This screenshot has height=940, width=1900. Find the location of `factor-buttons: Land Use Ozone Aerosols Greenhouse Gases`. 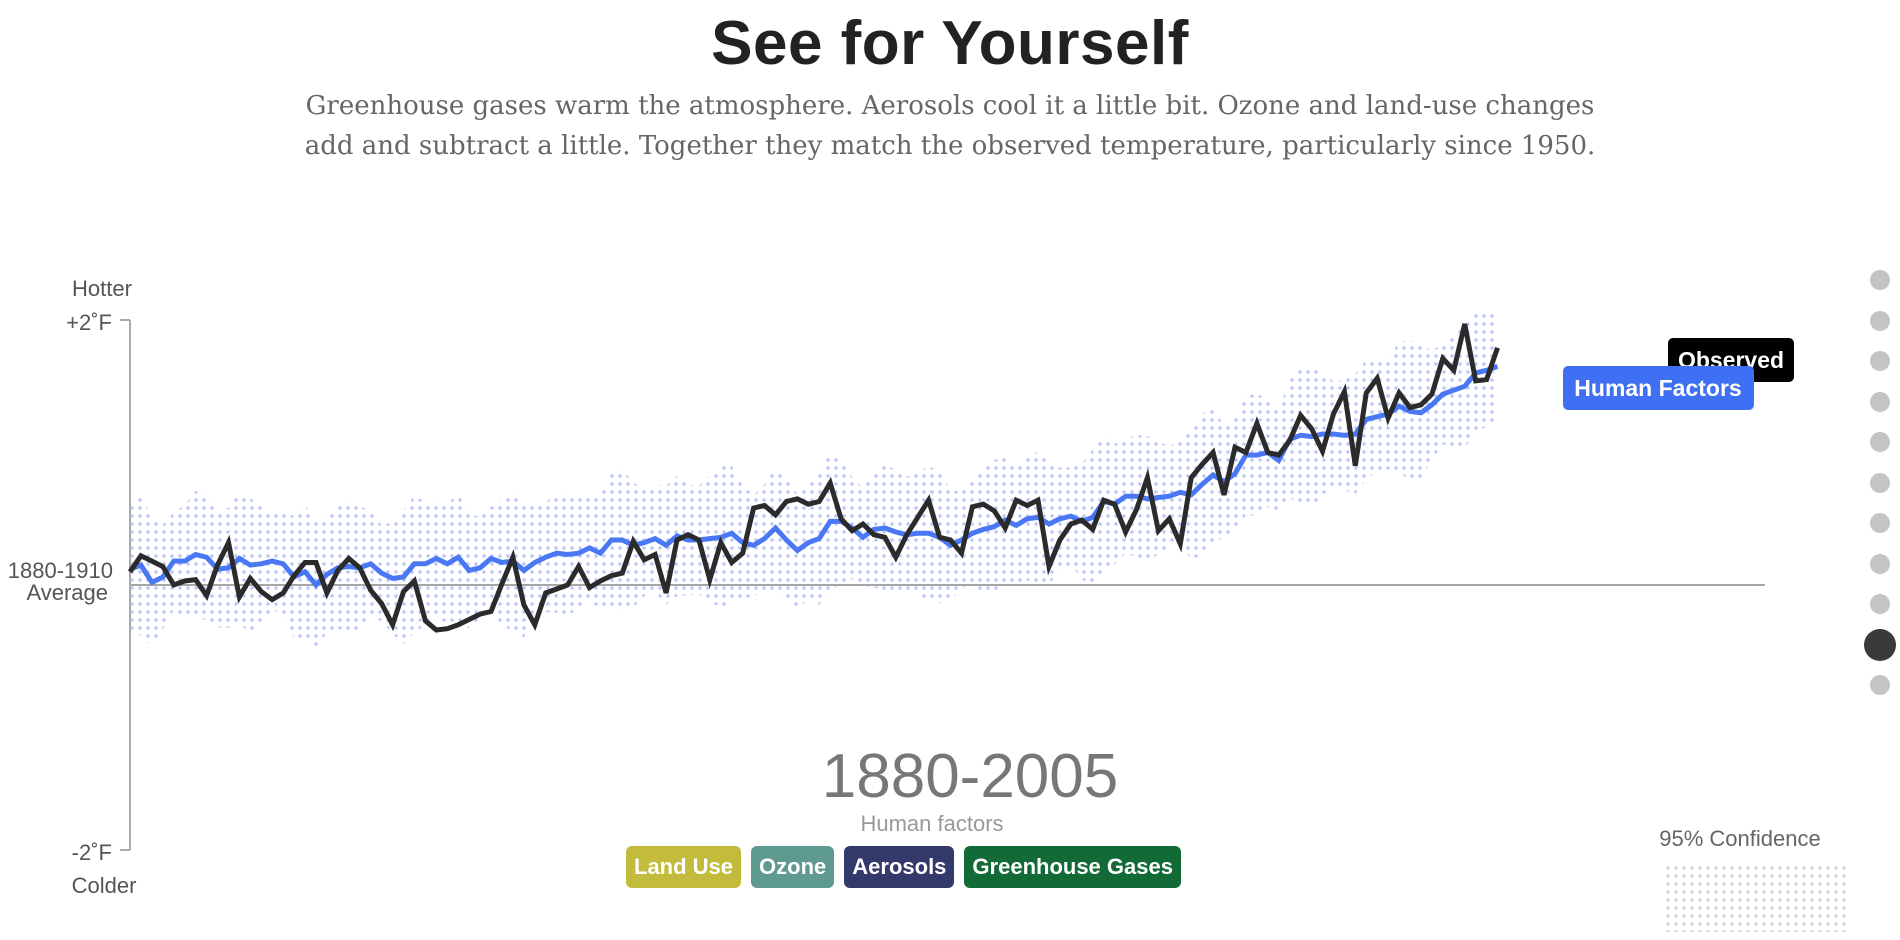

factor-buttons: Land Use Ozone Aerosols Greenhouse Gases is located at coordinates (903, 867).